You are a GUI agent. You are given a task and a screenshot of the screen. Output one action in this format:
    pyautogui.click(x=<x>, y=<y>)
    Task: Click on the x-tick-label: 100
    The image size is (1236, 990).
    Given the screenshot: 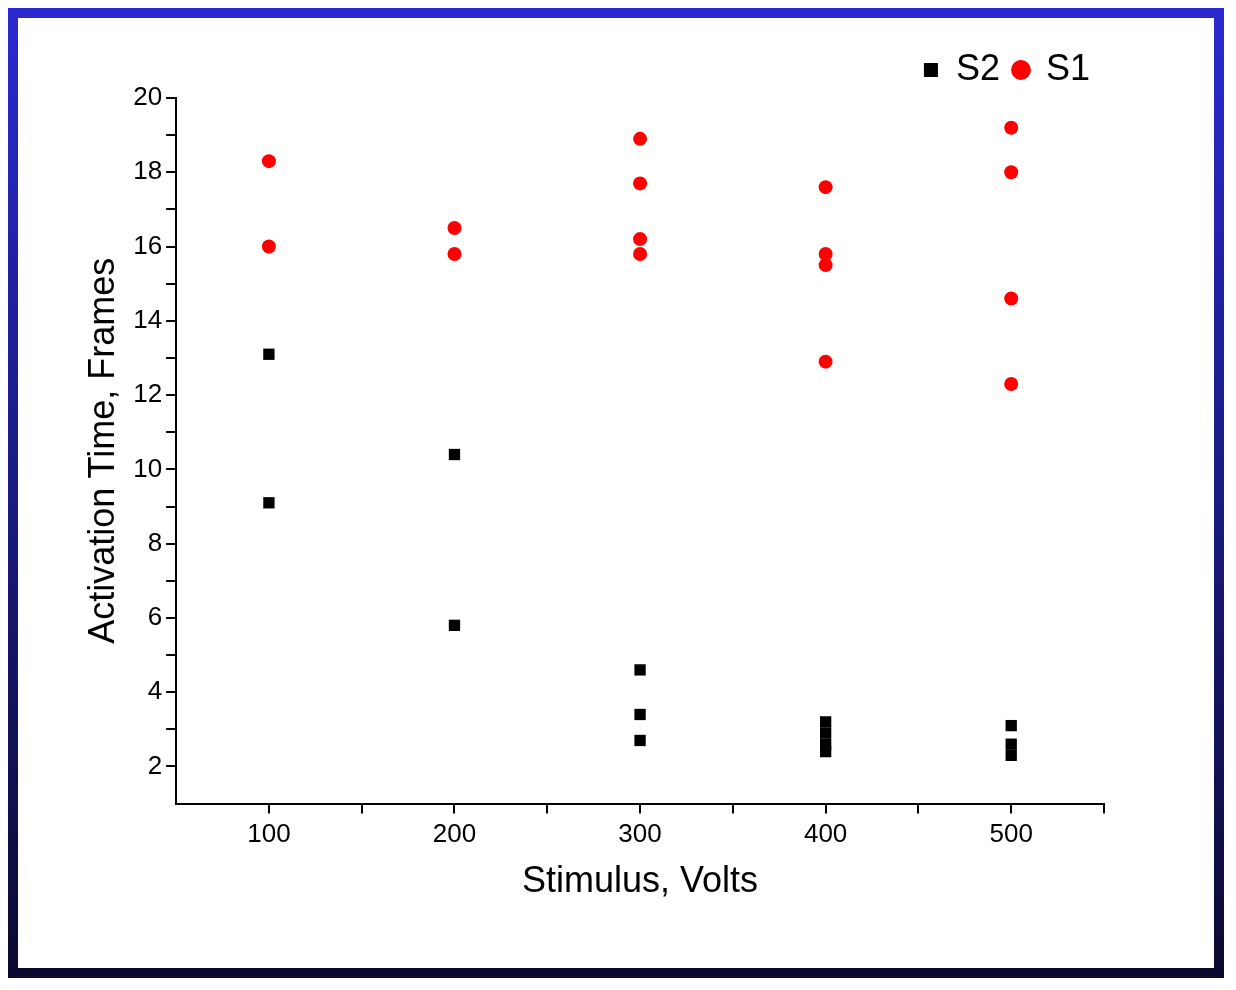 What is the action you would take?
    pyautogui.click(x=269, y=833)
    